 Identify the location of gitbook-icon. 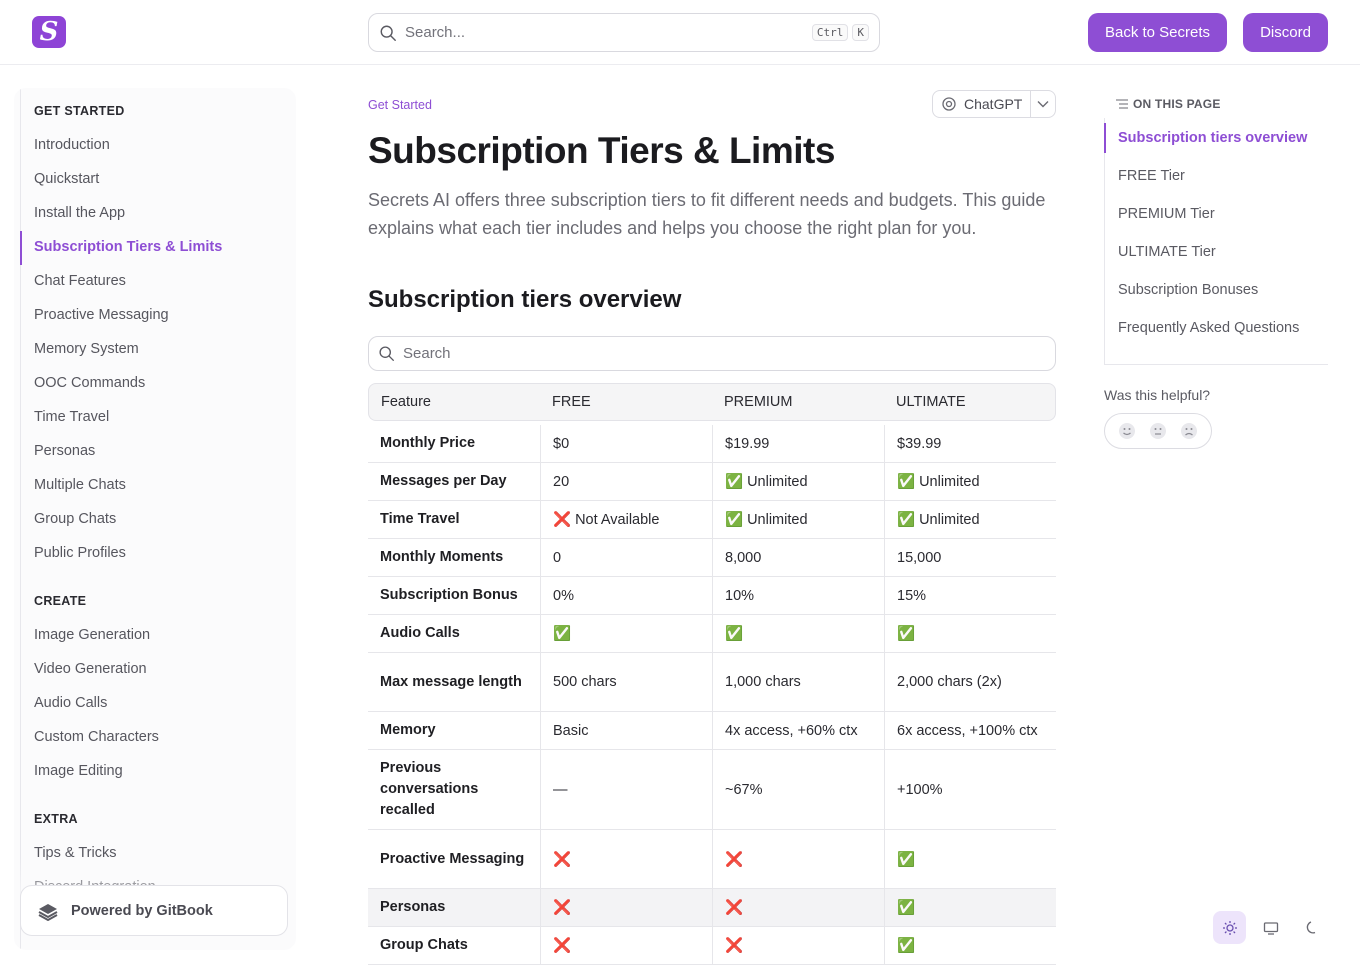
(48, 912).